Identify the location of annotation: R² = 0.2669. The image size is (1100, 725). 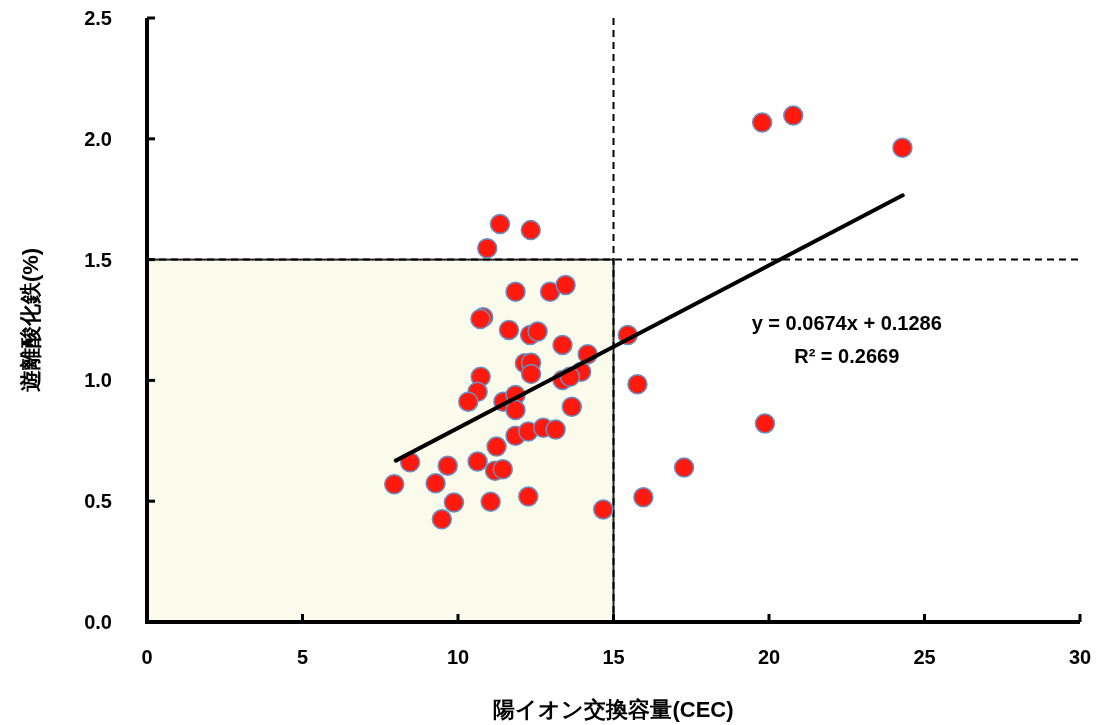
(847, 356).